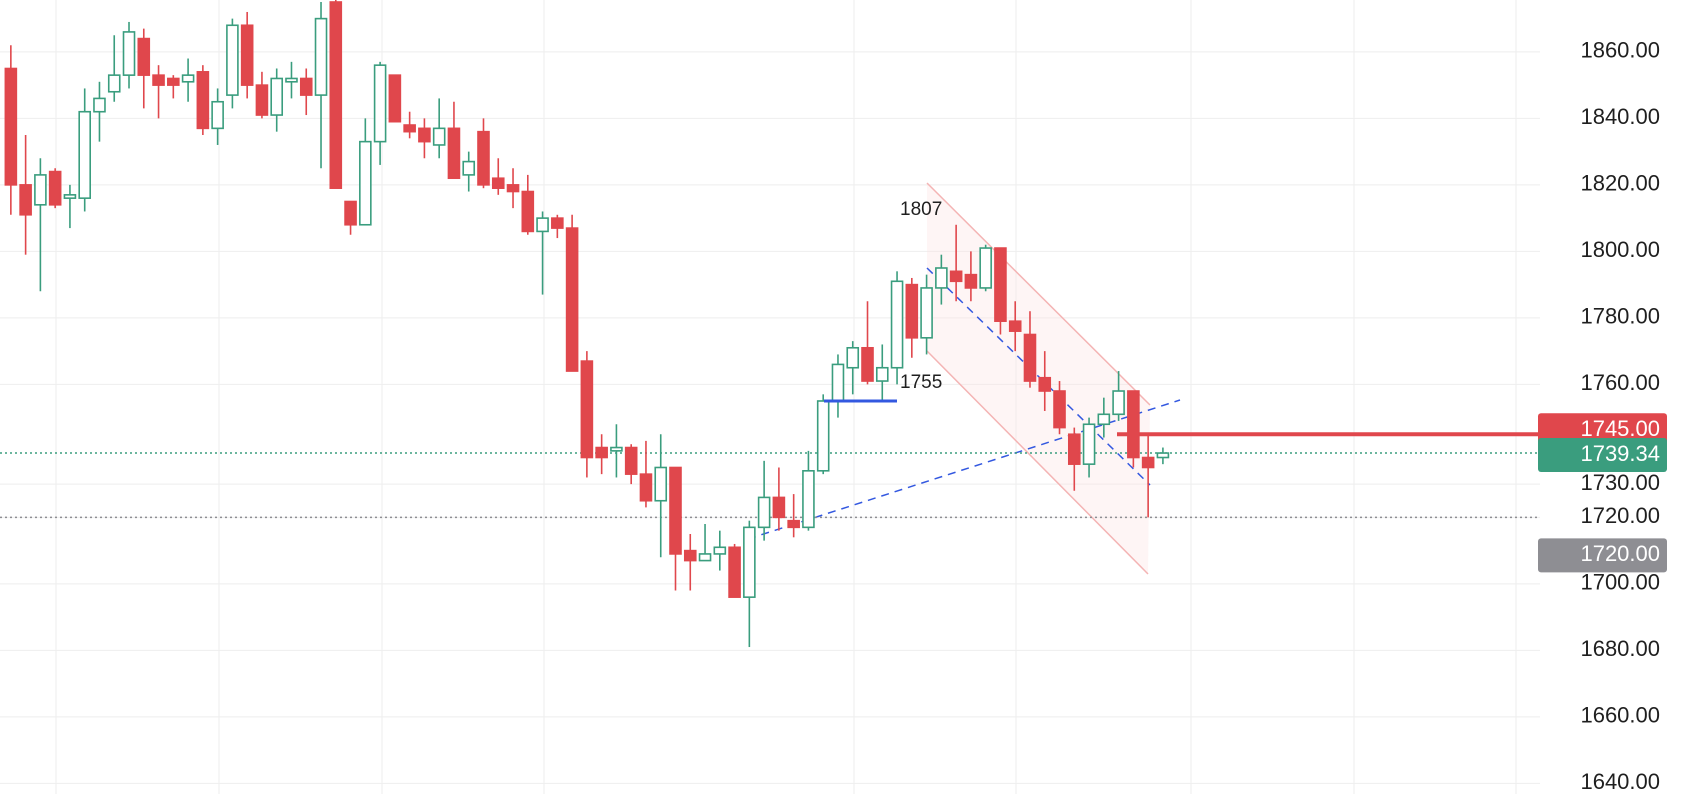 Image resolution: width=1692 pixels, height=794 pixels. What do you see at coordinates (1620, 715) in the screenshot?
I see `y-tick-label: 1660.00` at bounding box center [1620, 715].